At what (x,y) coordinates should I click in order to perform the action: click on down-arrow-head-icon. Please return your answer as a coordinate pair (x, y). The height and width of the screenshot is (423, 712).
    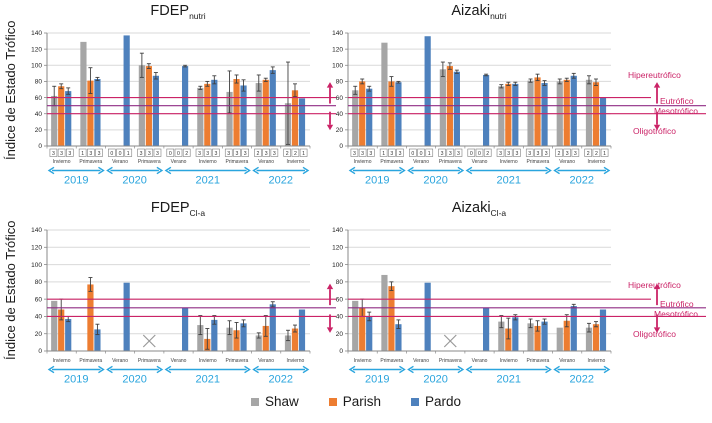
    Looking at the image, I should click on (330, 330).